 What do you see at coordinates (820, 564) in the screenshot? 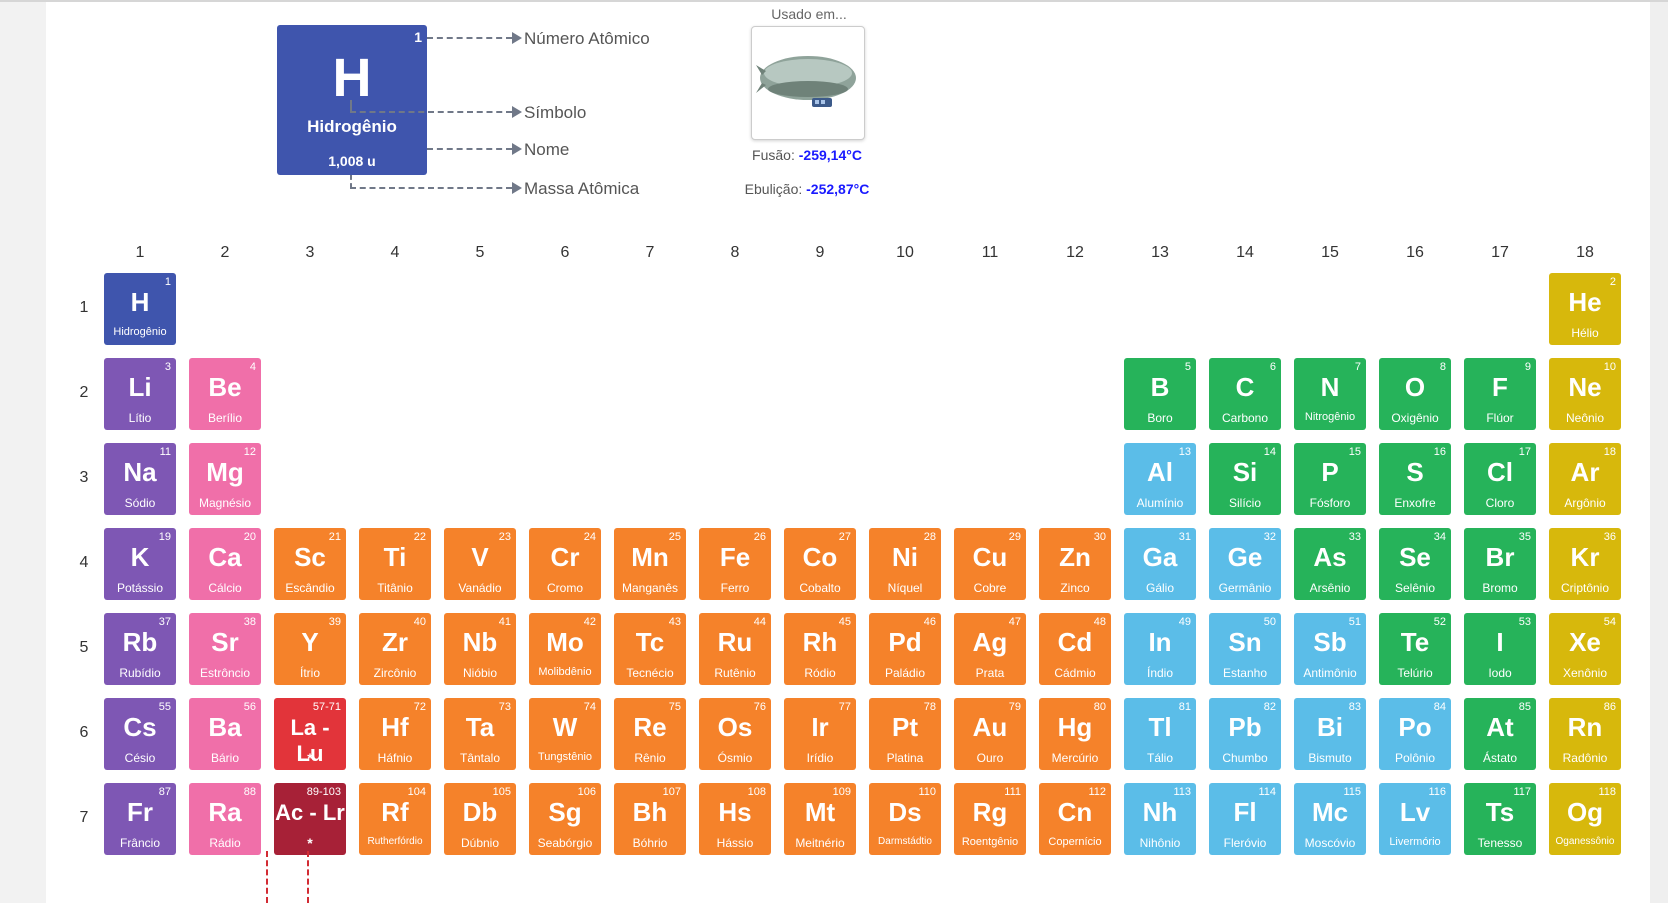
I see `element-card: 27 Co Cobalto` at bounding box center [820, 564].